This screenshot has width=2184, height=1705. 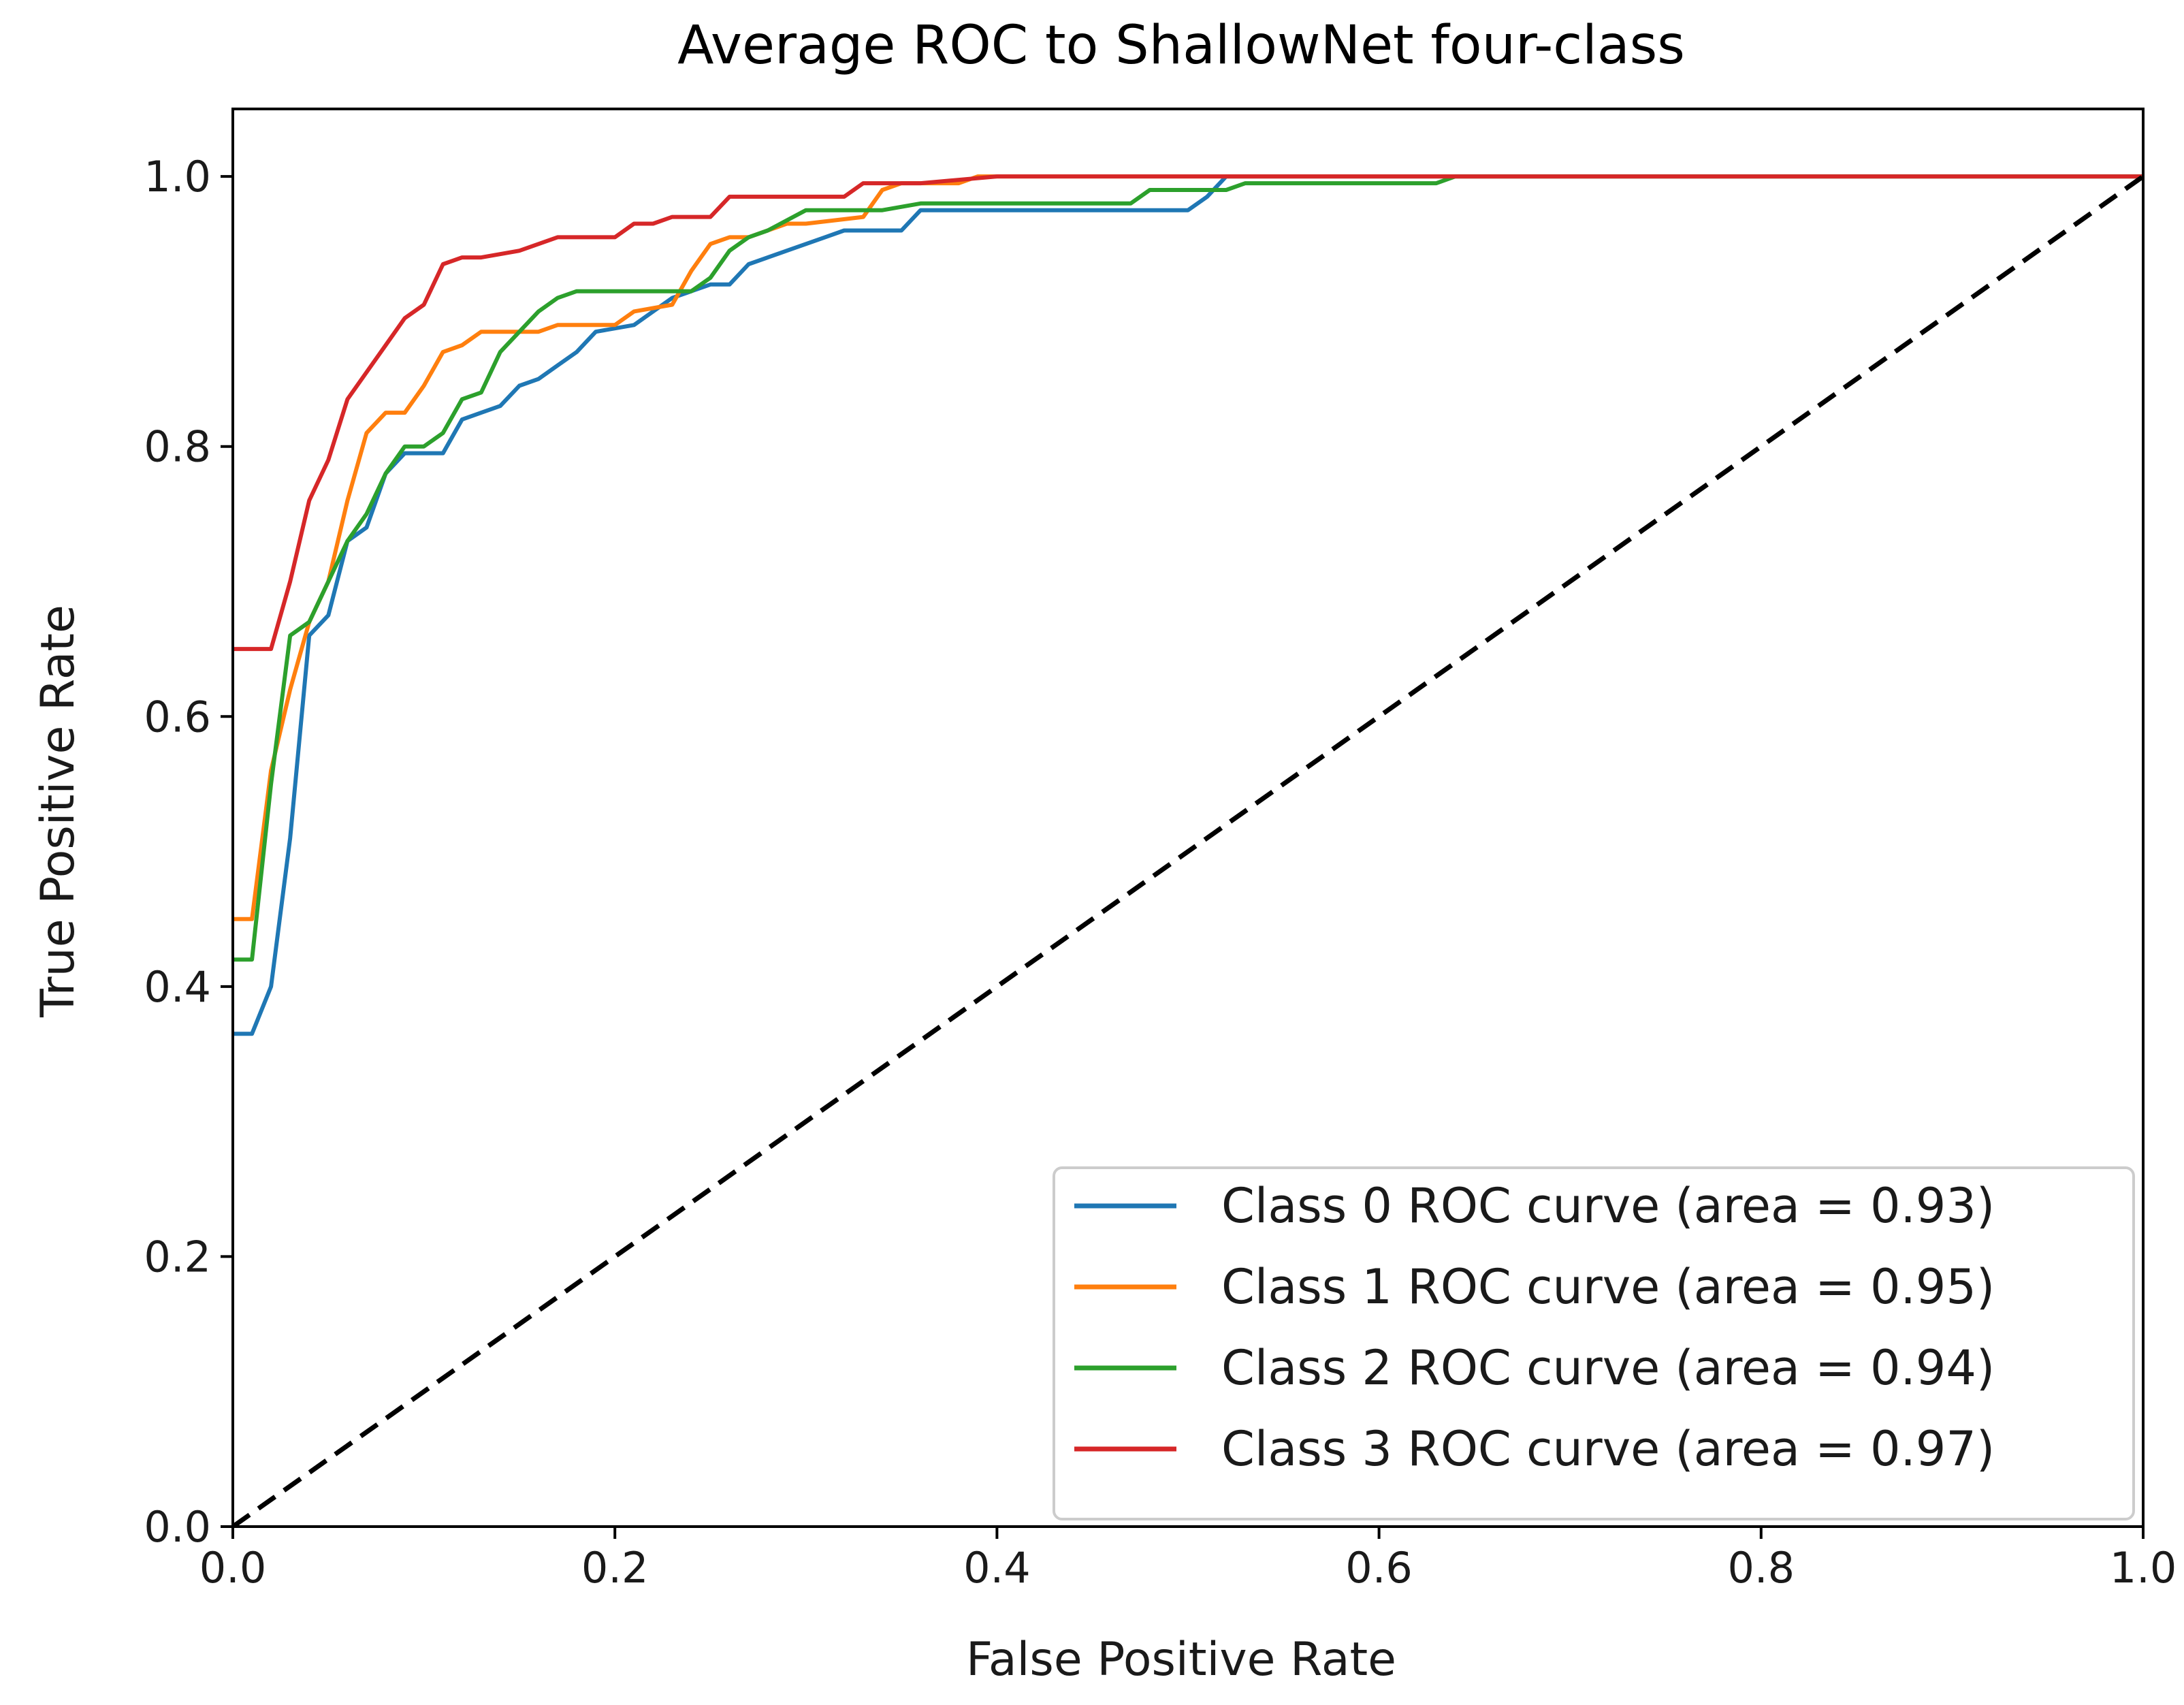 I want to click on y-tick-label: 0.6, so click(x=178, y=717).